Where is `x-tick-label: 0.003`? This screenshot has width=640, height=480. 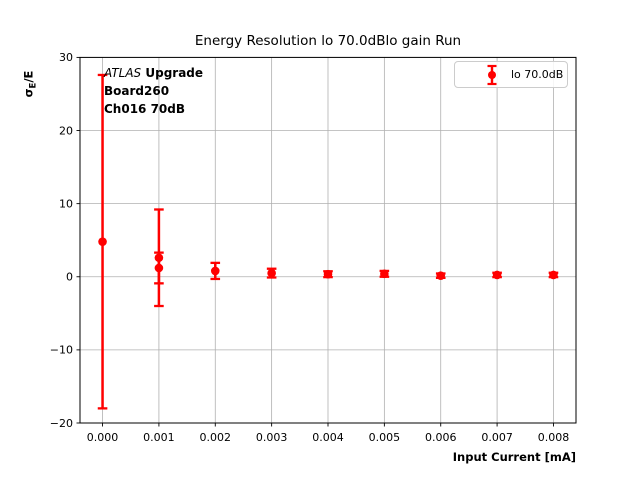
x-tick-label: 0.003 is located at coordinates (272, 437).